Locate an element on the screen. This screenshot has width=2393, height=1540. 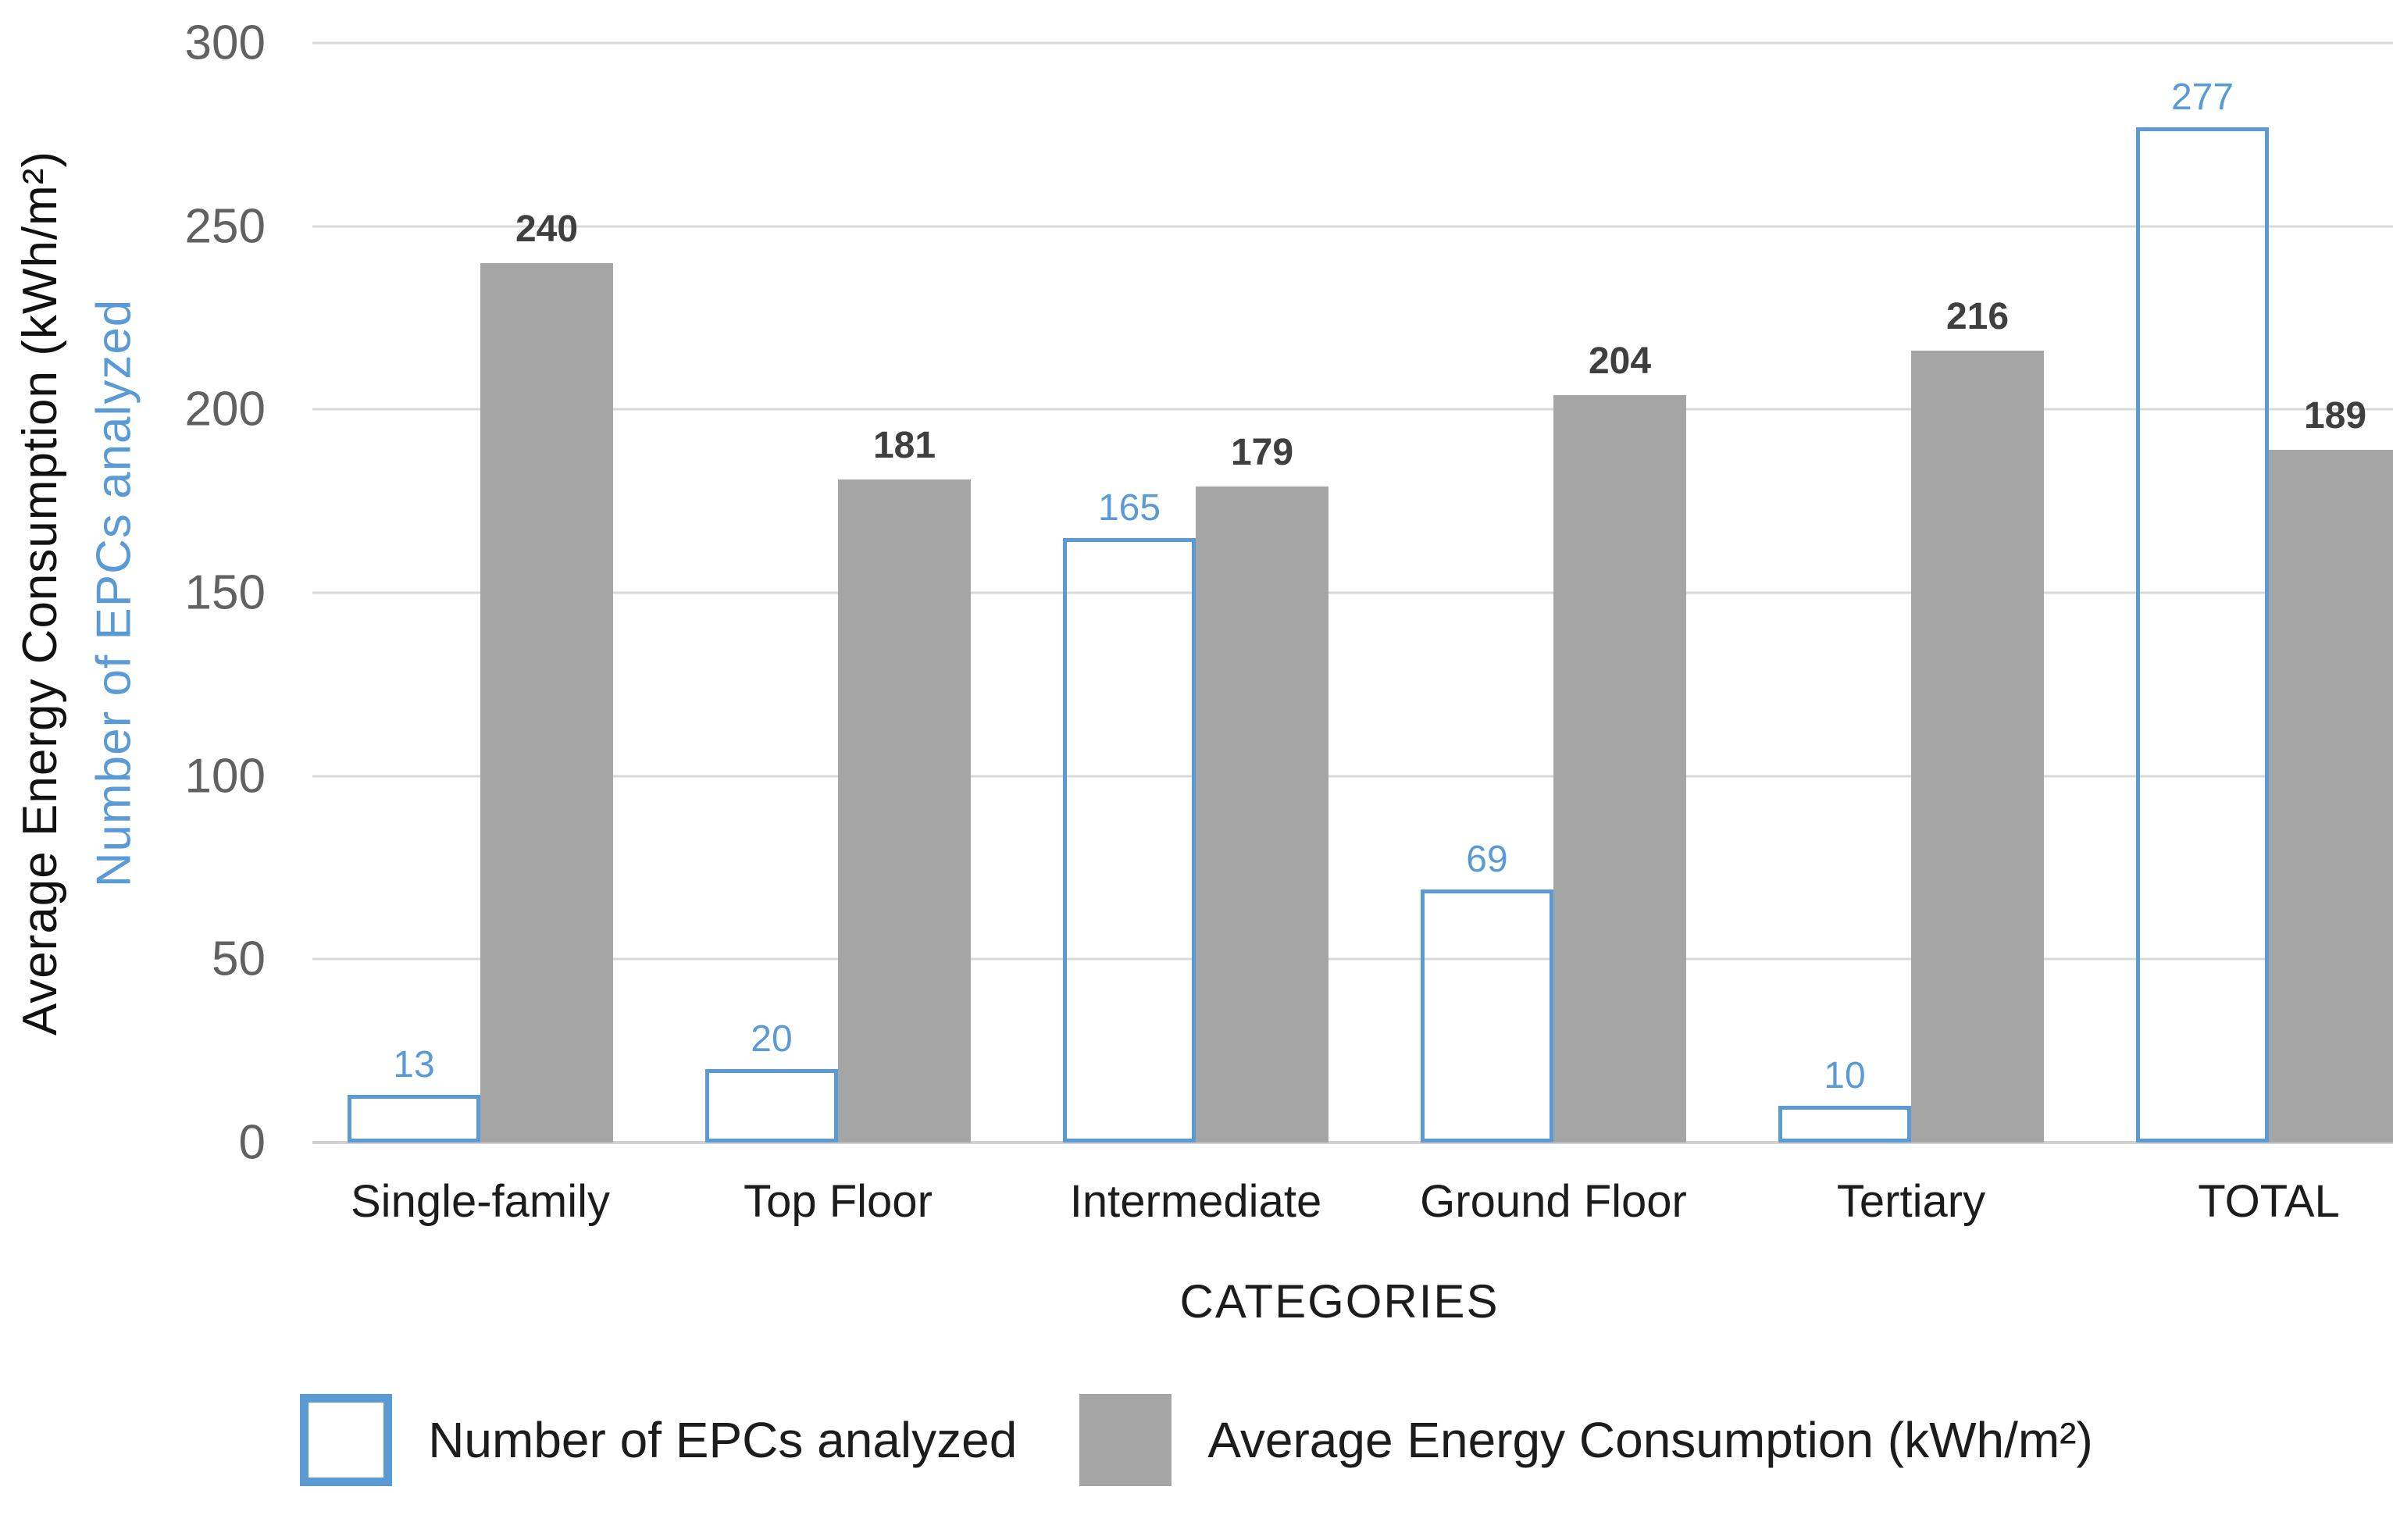
category-label: TOTAL is located at coordinates (2269, 1201).